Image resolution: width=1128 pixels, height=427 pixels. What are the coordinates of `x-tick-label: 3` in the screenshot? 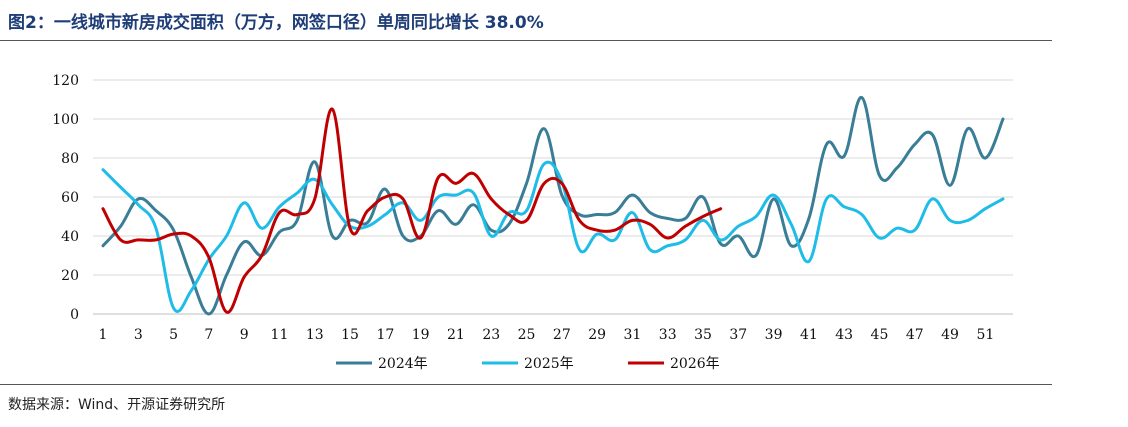 It's located at (138, 335).